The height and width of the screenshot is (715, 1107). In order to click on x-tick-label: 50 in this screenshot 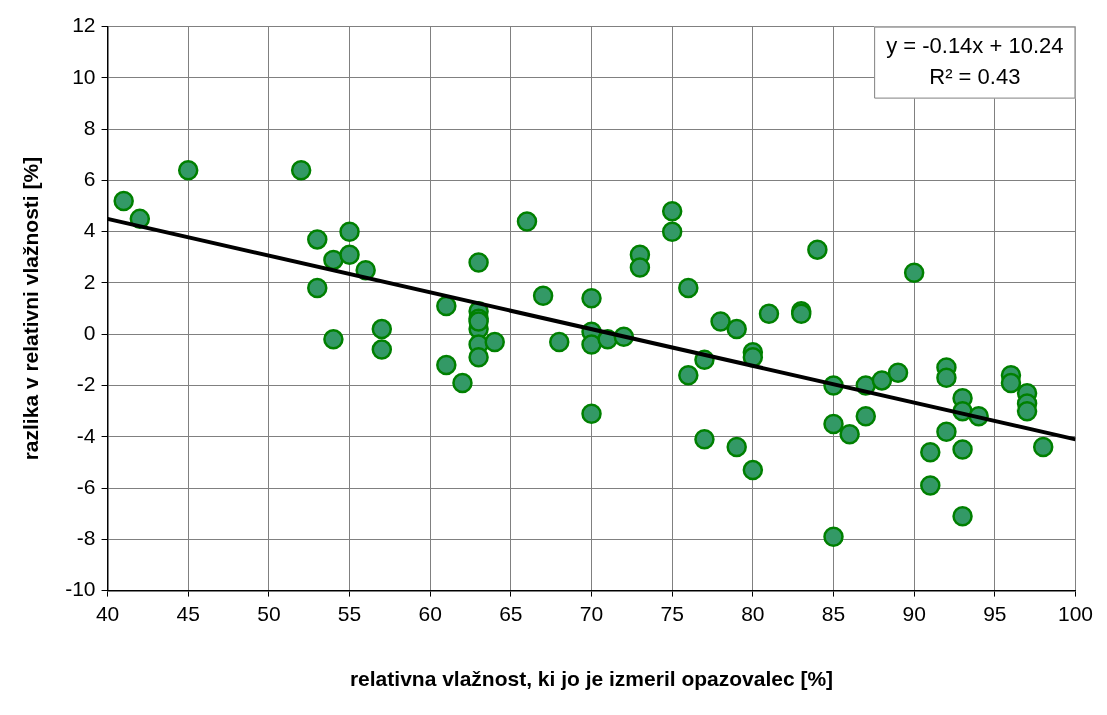, I will do `click(269, 613)`.